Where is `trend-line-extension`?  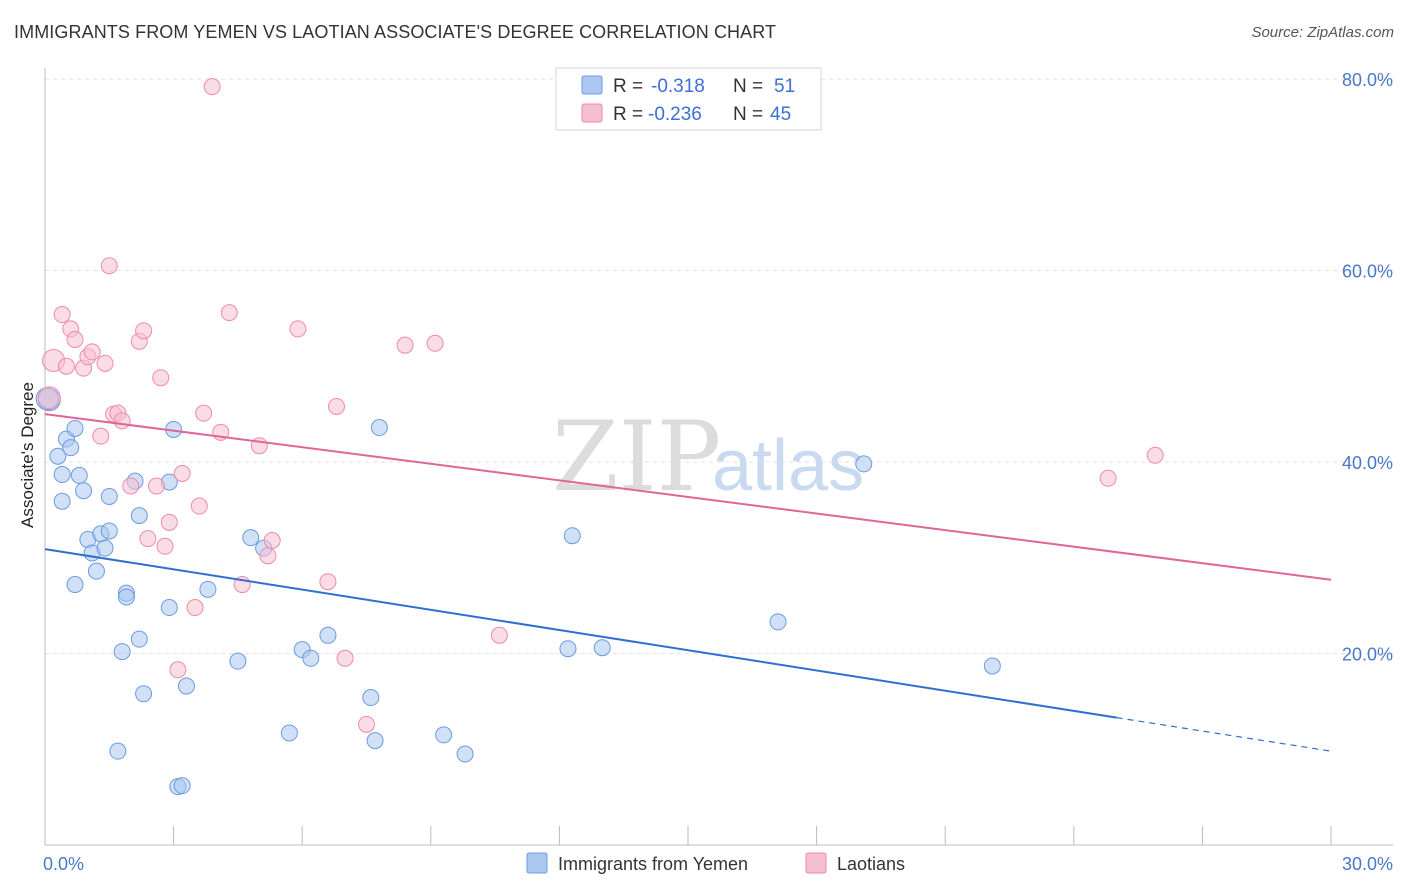
trend-line-extension is located at coordinates (1224, 734).